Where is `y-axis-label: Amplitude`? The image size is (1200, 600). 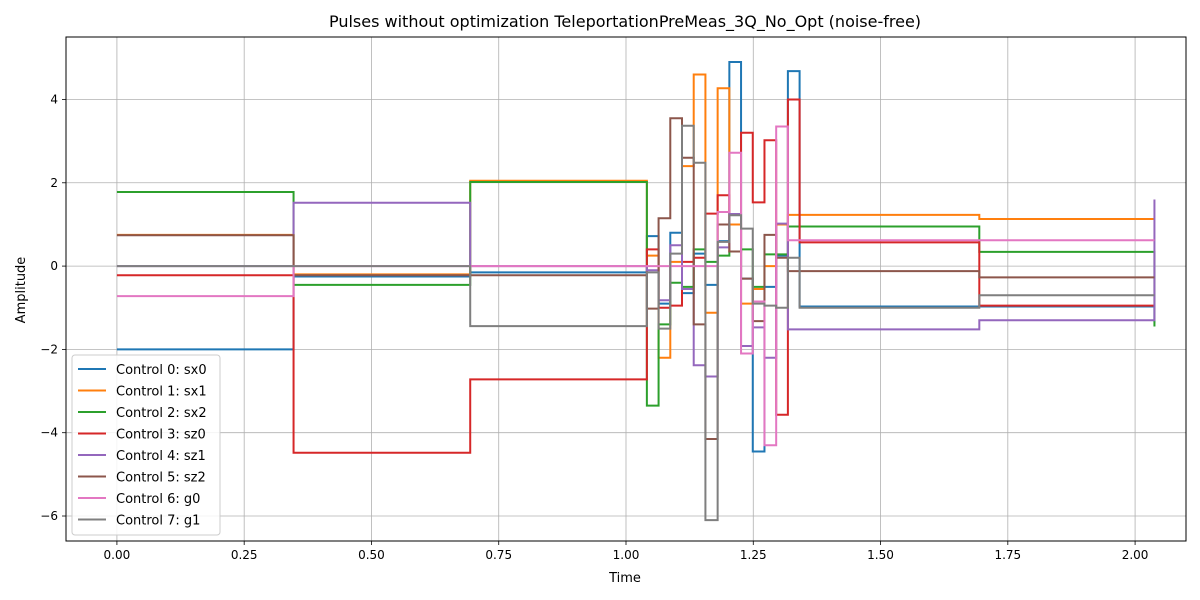
y-axis-label: Amplitude is located at coordinates (21, 290).